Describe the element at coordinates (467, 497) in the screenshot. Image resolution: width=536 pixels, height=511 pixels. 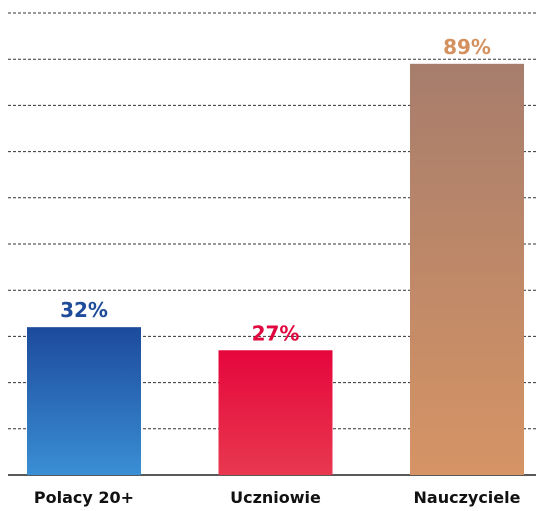
I see `x-tick-label: Nauczyciele` at that location.